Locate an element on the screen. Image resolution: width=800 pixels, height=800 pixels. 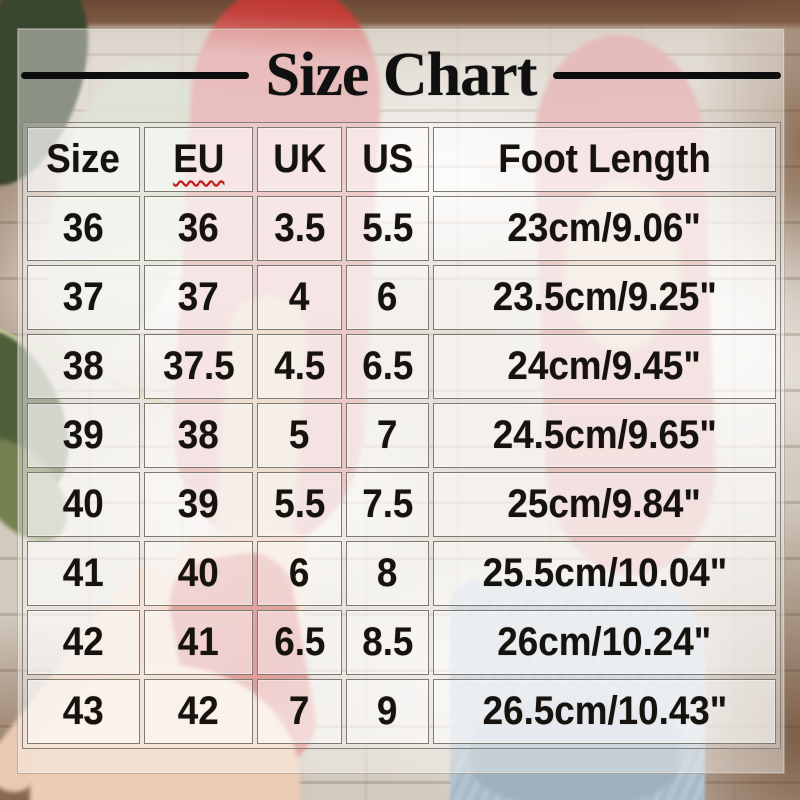
cell-text: 24cm/9.45" is located at coordinates (604, 366).